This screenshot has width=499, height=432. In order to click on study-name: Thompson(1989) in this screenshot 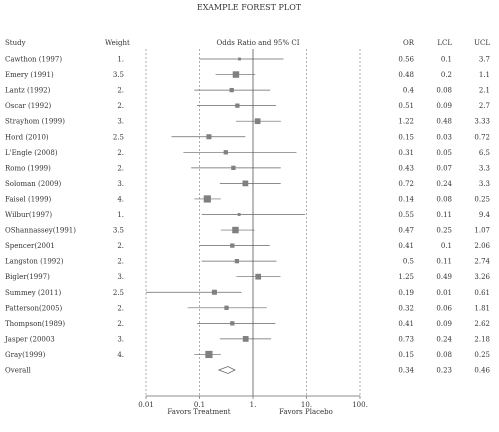, I will do `click(35, 324)`.